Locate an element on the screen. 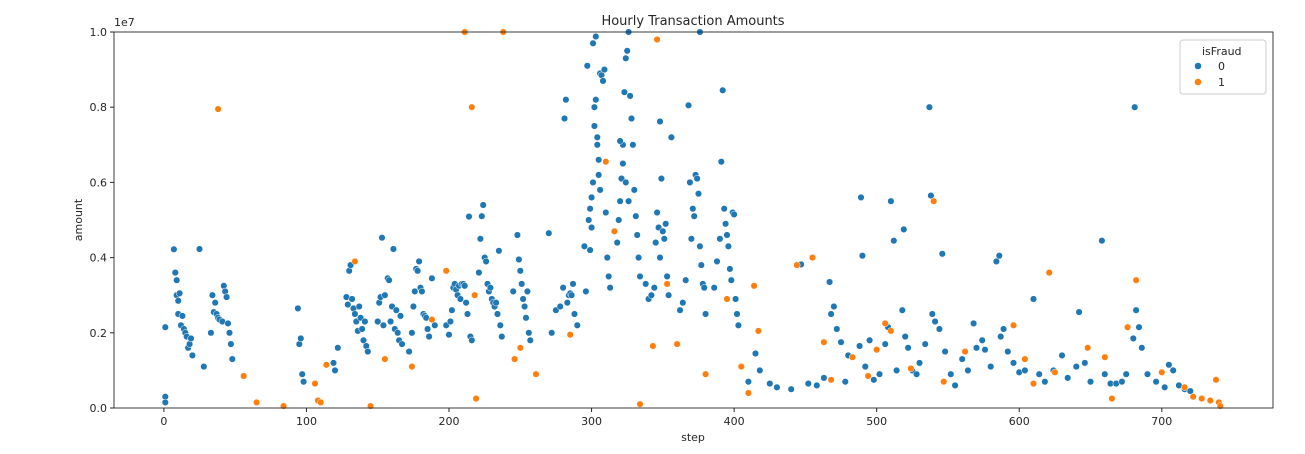  y-axis-label: amount is located at coordinates (78, 219).